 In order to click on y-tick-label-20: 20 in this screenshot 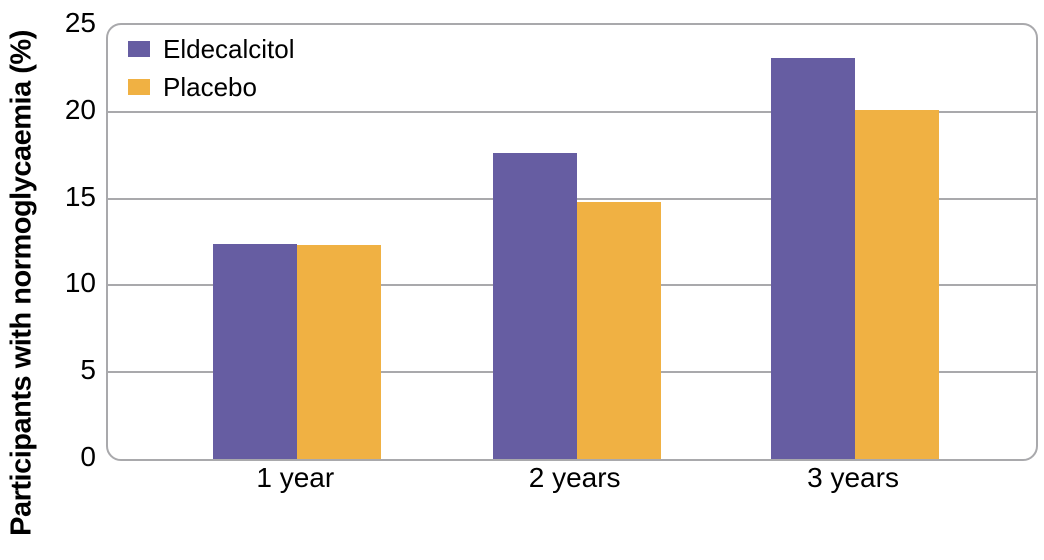, I will do `click(80, 109)`.